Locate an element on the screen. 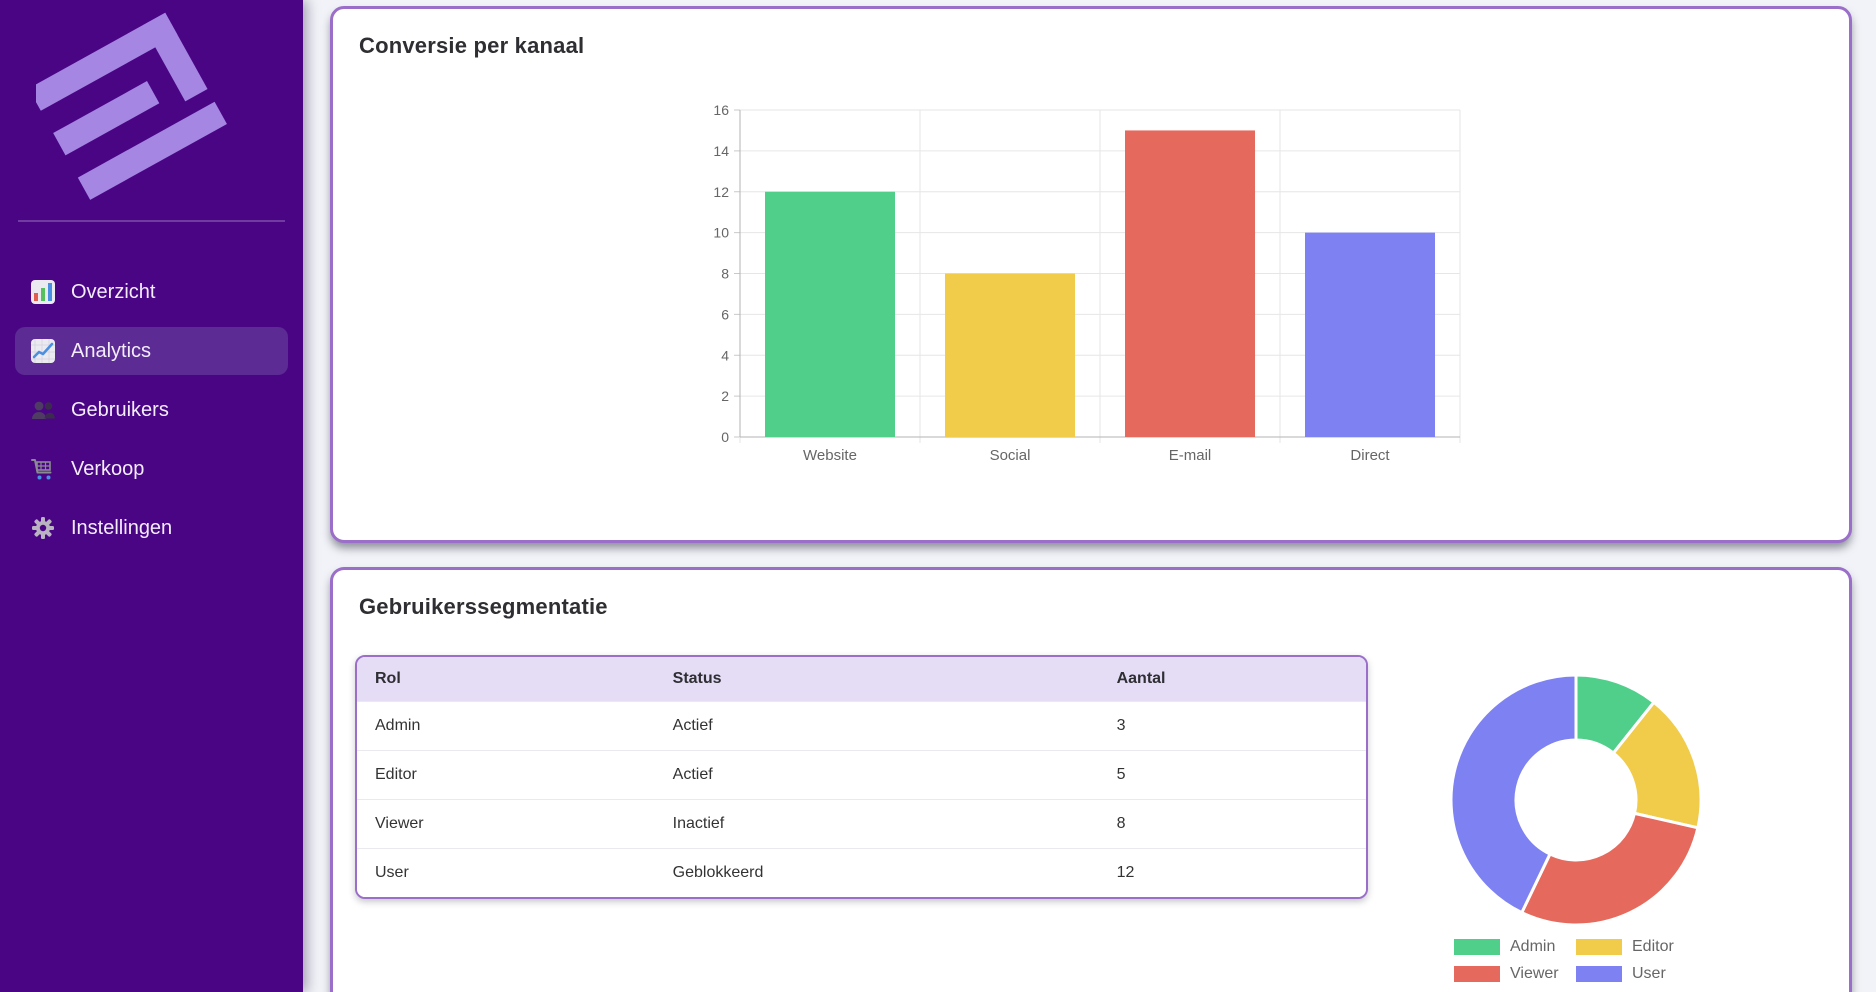 The width and height of the screenshot is (1876, 992). table-header-row: Rol Status Aantal is located at coordinates (861, 679).